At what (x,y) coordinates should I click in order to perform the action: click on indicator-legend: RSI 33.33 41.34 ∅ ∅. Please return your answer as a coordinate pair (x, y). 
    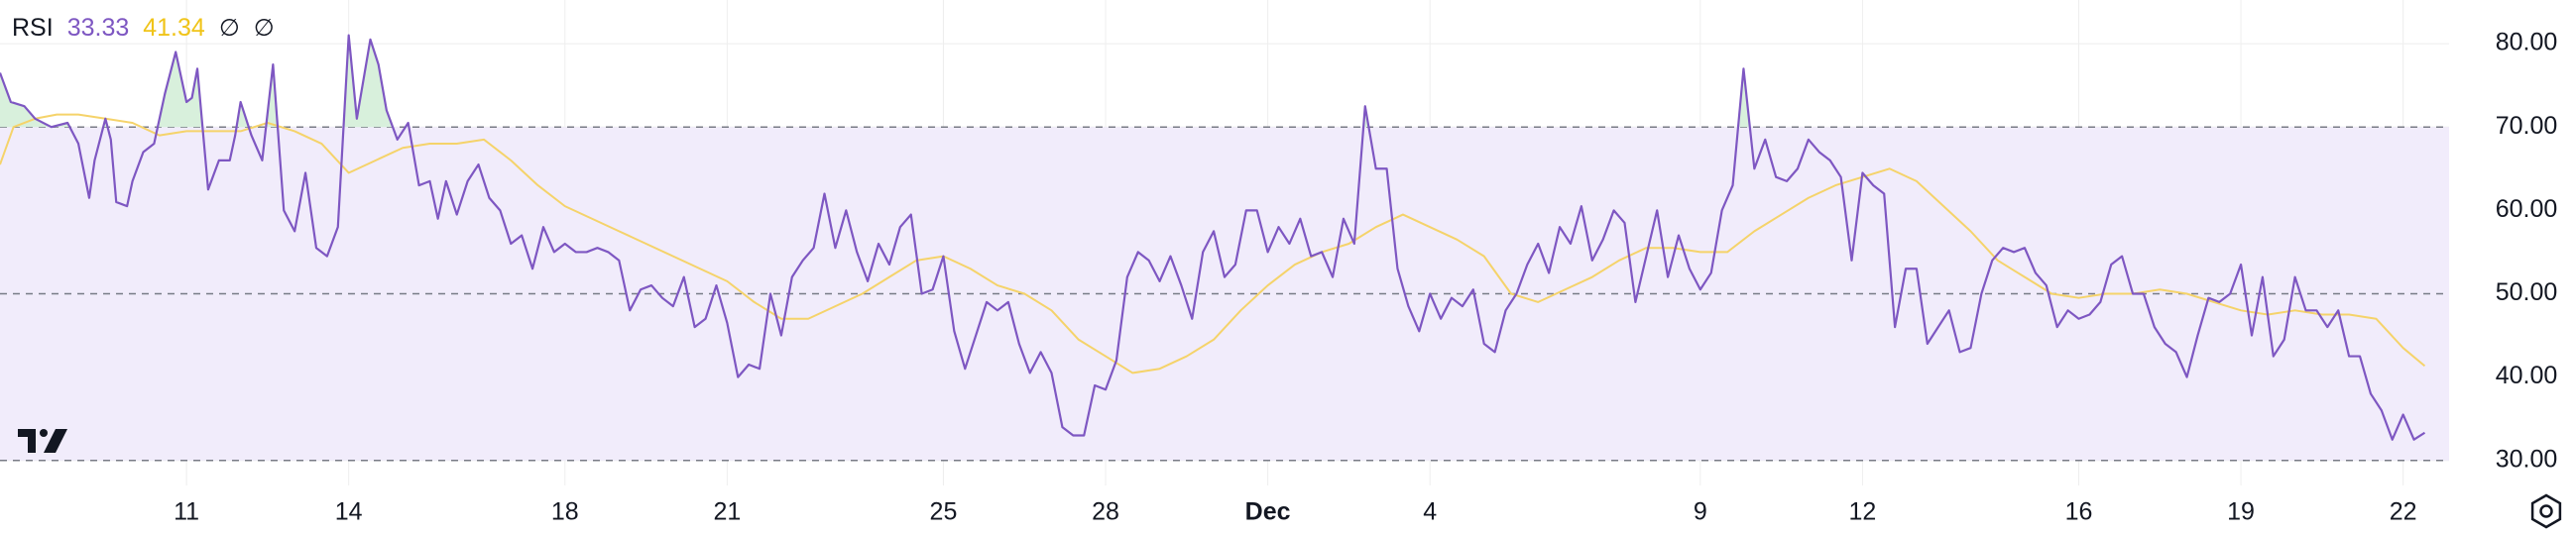
    Looking at the image, I should click on (143, 28).